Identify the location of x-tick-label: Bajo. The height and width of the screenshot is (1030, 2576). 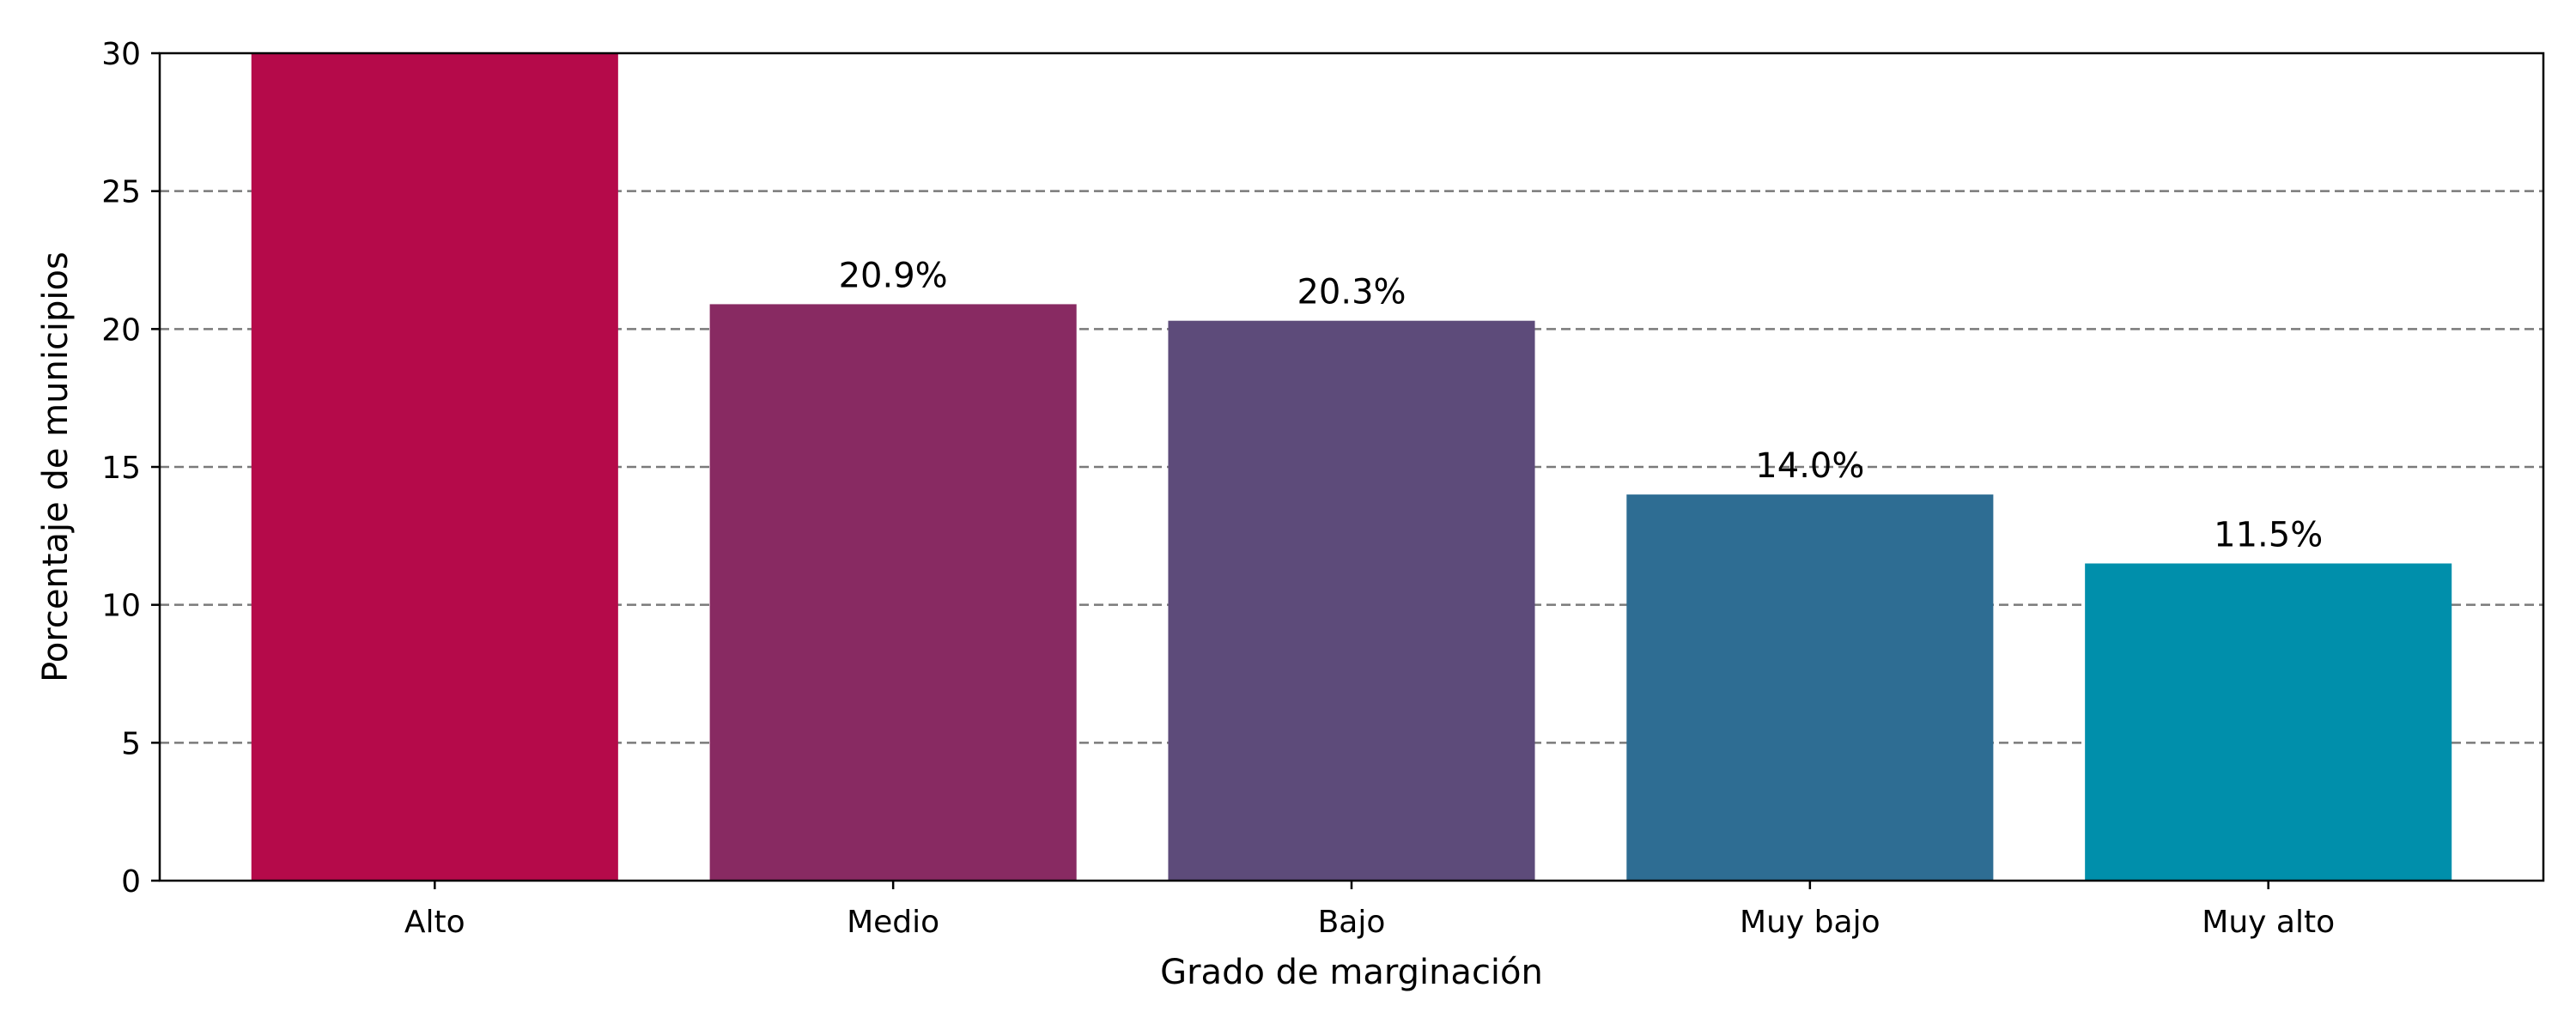
(1352, 922).